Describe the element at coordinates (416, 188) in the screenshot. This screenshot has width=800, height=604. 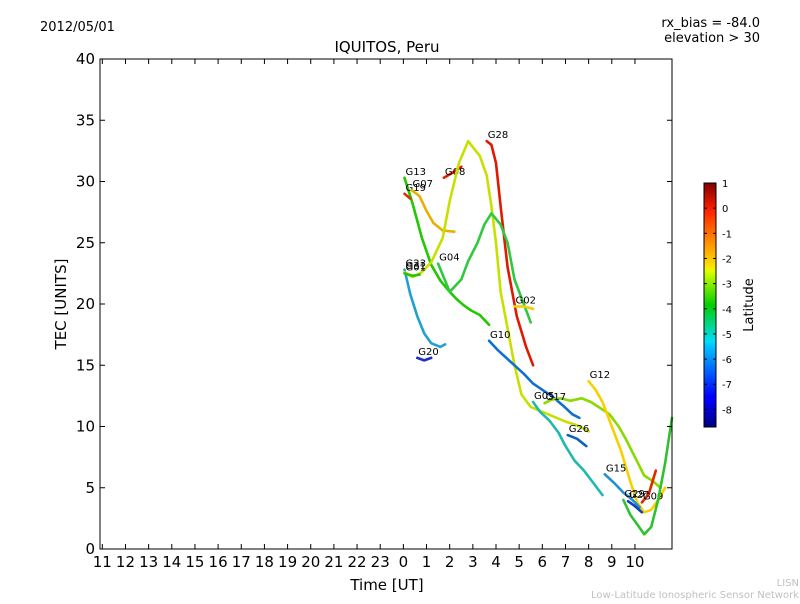
I see `series-label: G19` at that location.